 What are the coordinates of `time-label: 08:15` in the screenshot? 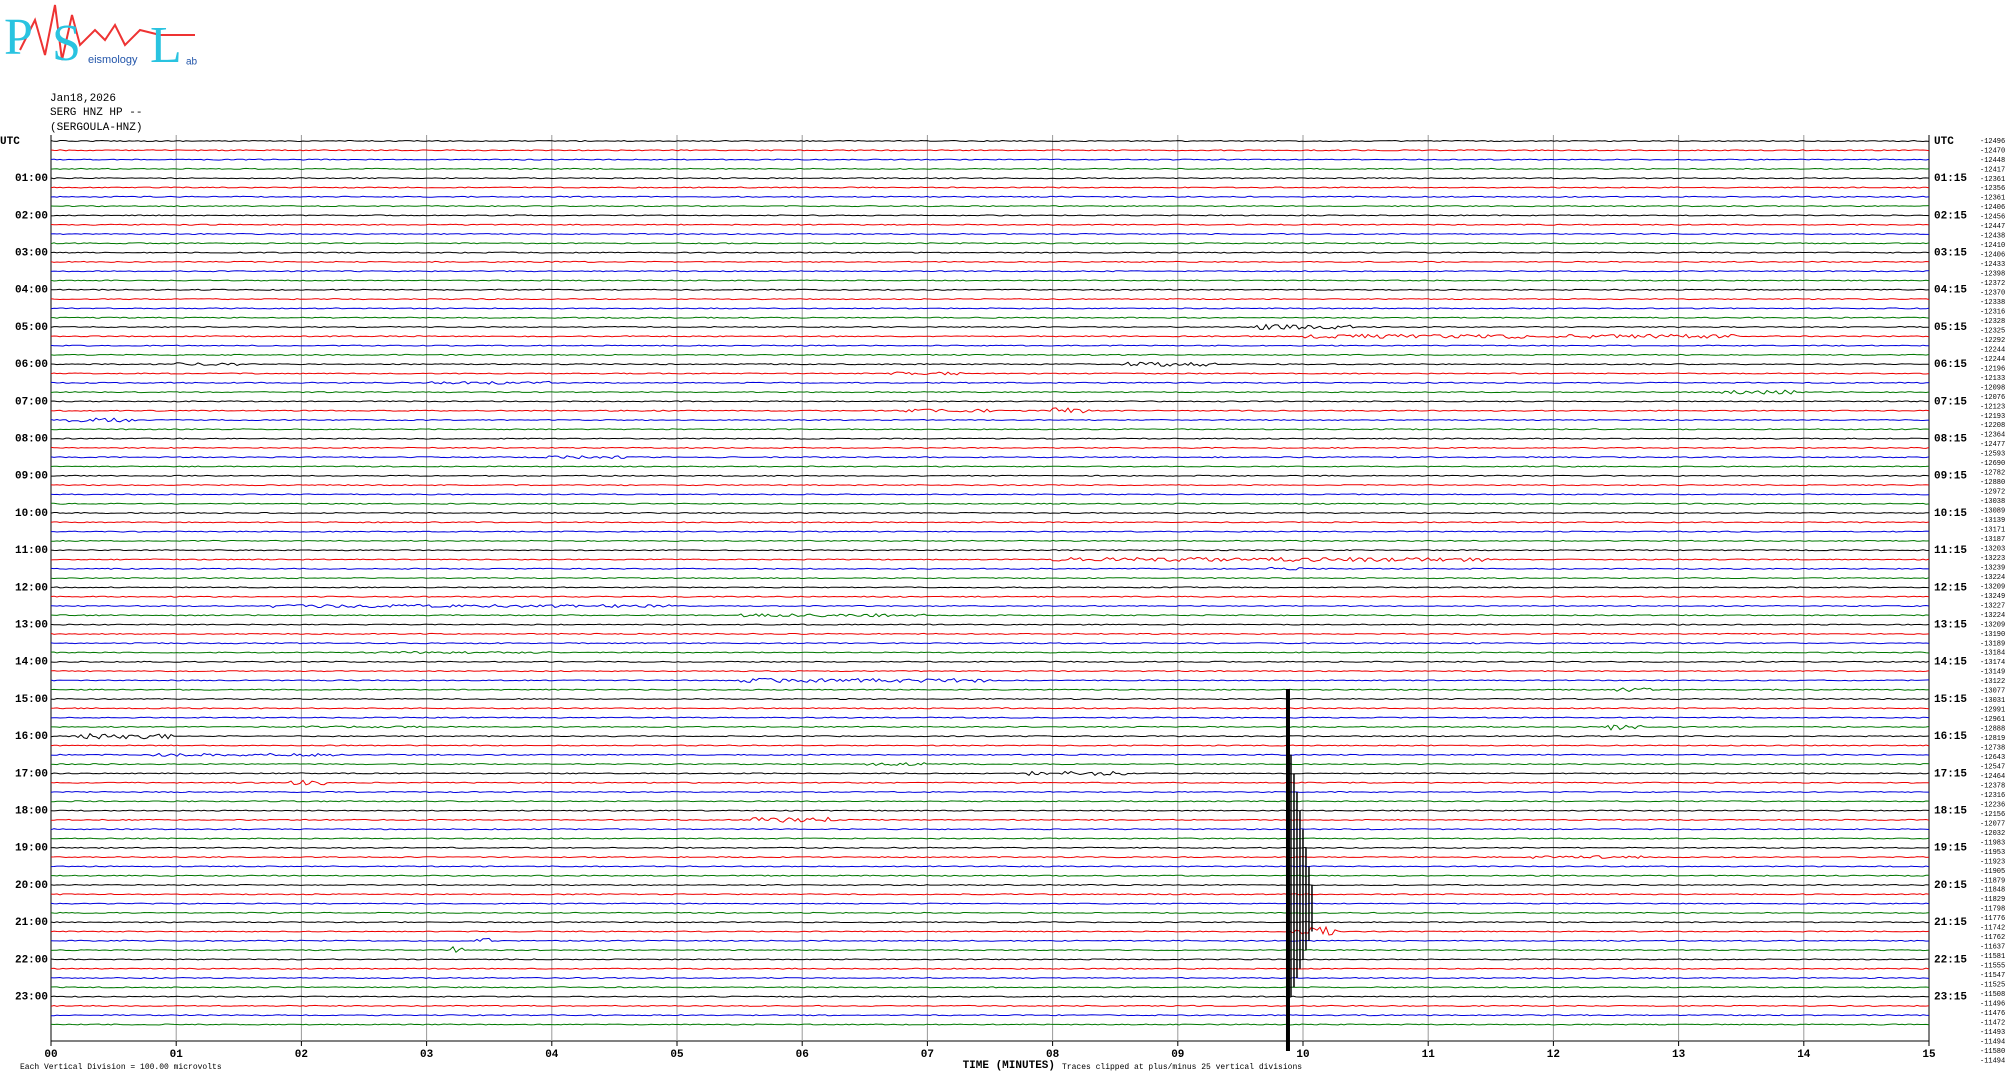 It's located at (1950, 440).